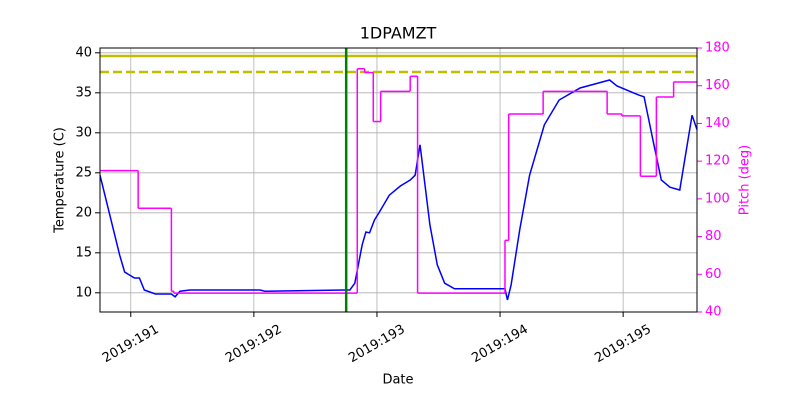 Image resolution: width=800 pixels, height=404 pixels. I want to click on y2-tick-label: 160, so click(717, 85).